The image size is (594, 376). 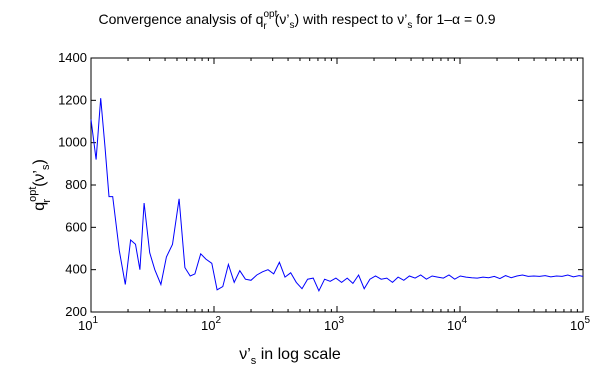 What do you see at coordinates (341, 320) in the screenshot?
I see `x-tick-exp: 3` at bounding box center [341, 320].